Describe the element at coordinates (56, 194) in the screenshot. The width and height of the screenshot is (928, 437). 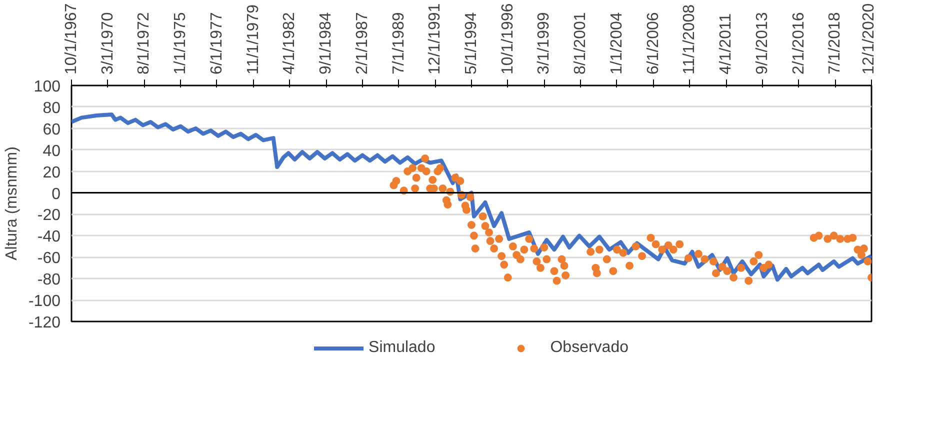
I see `y-tick-label: 0` at that location.